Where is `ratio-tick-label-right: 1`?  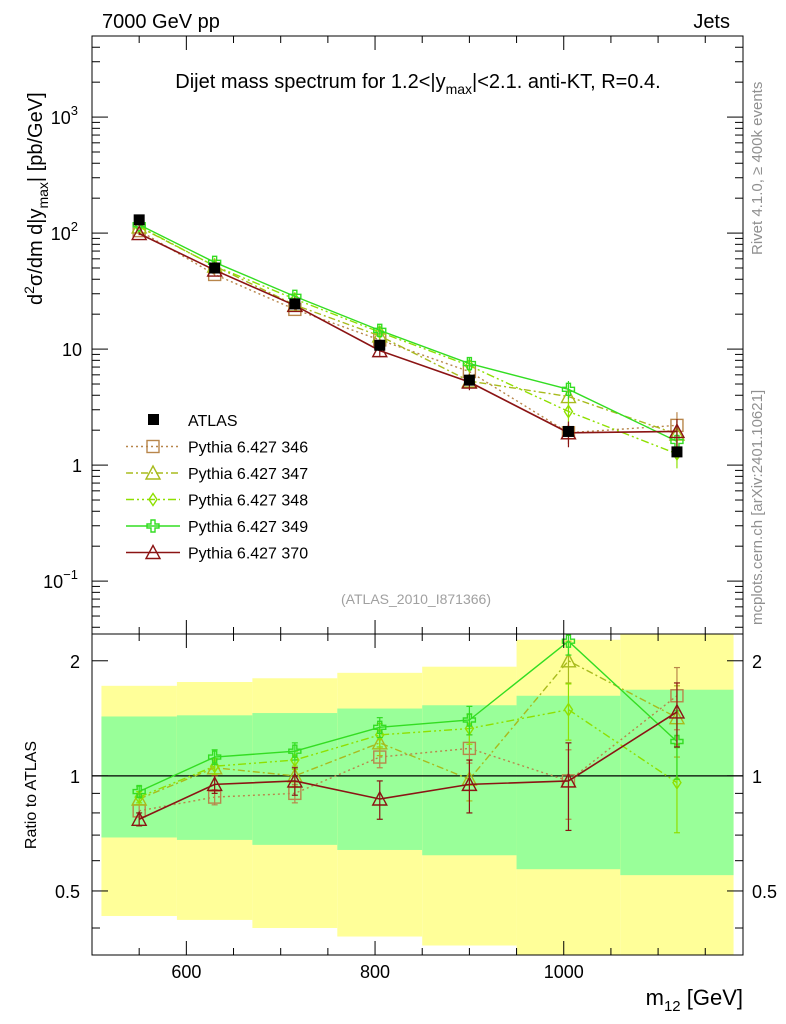 ratio-tick-label-right: 1 is located at coordinates (757, 777).